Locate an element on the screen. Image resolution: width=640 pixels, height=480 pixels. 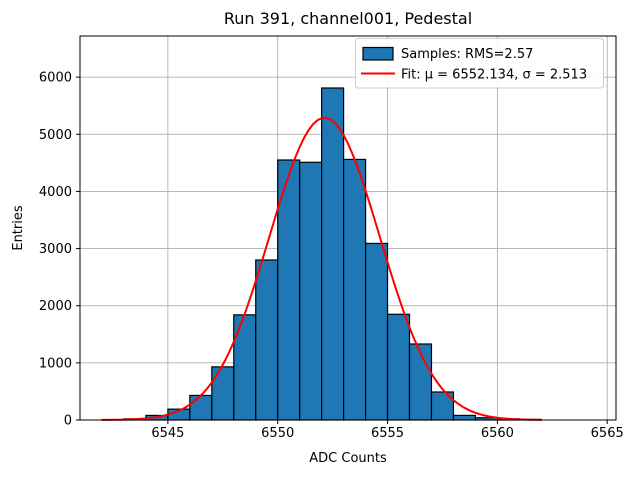
x-axis-label: ADC Counts is located at coordinates (348, 458).